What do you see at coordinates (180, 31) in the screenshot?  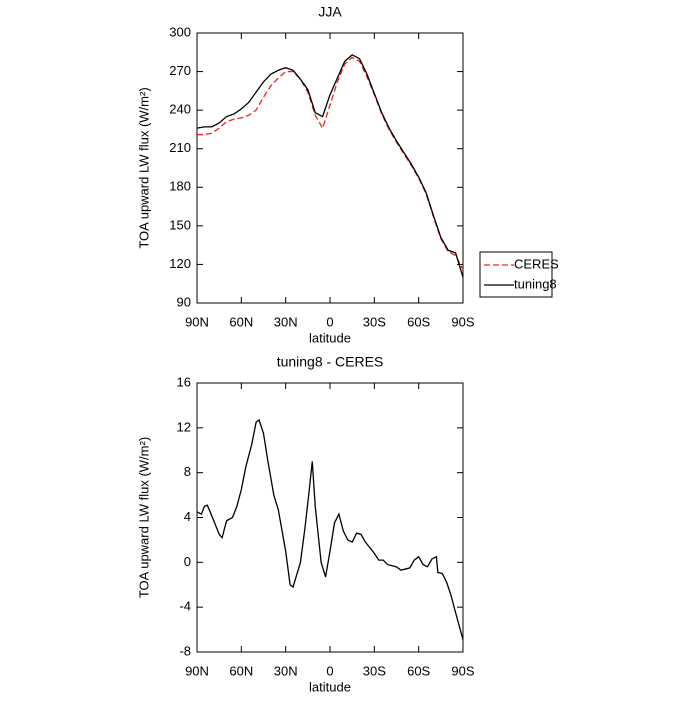 I see `y-tick-label: 300` at bounding box center [180, 31].